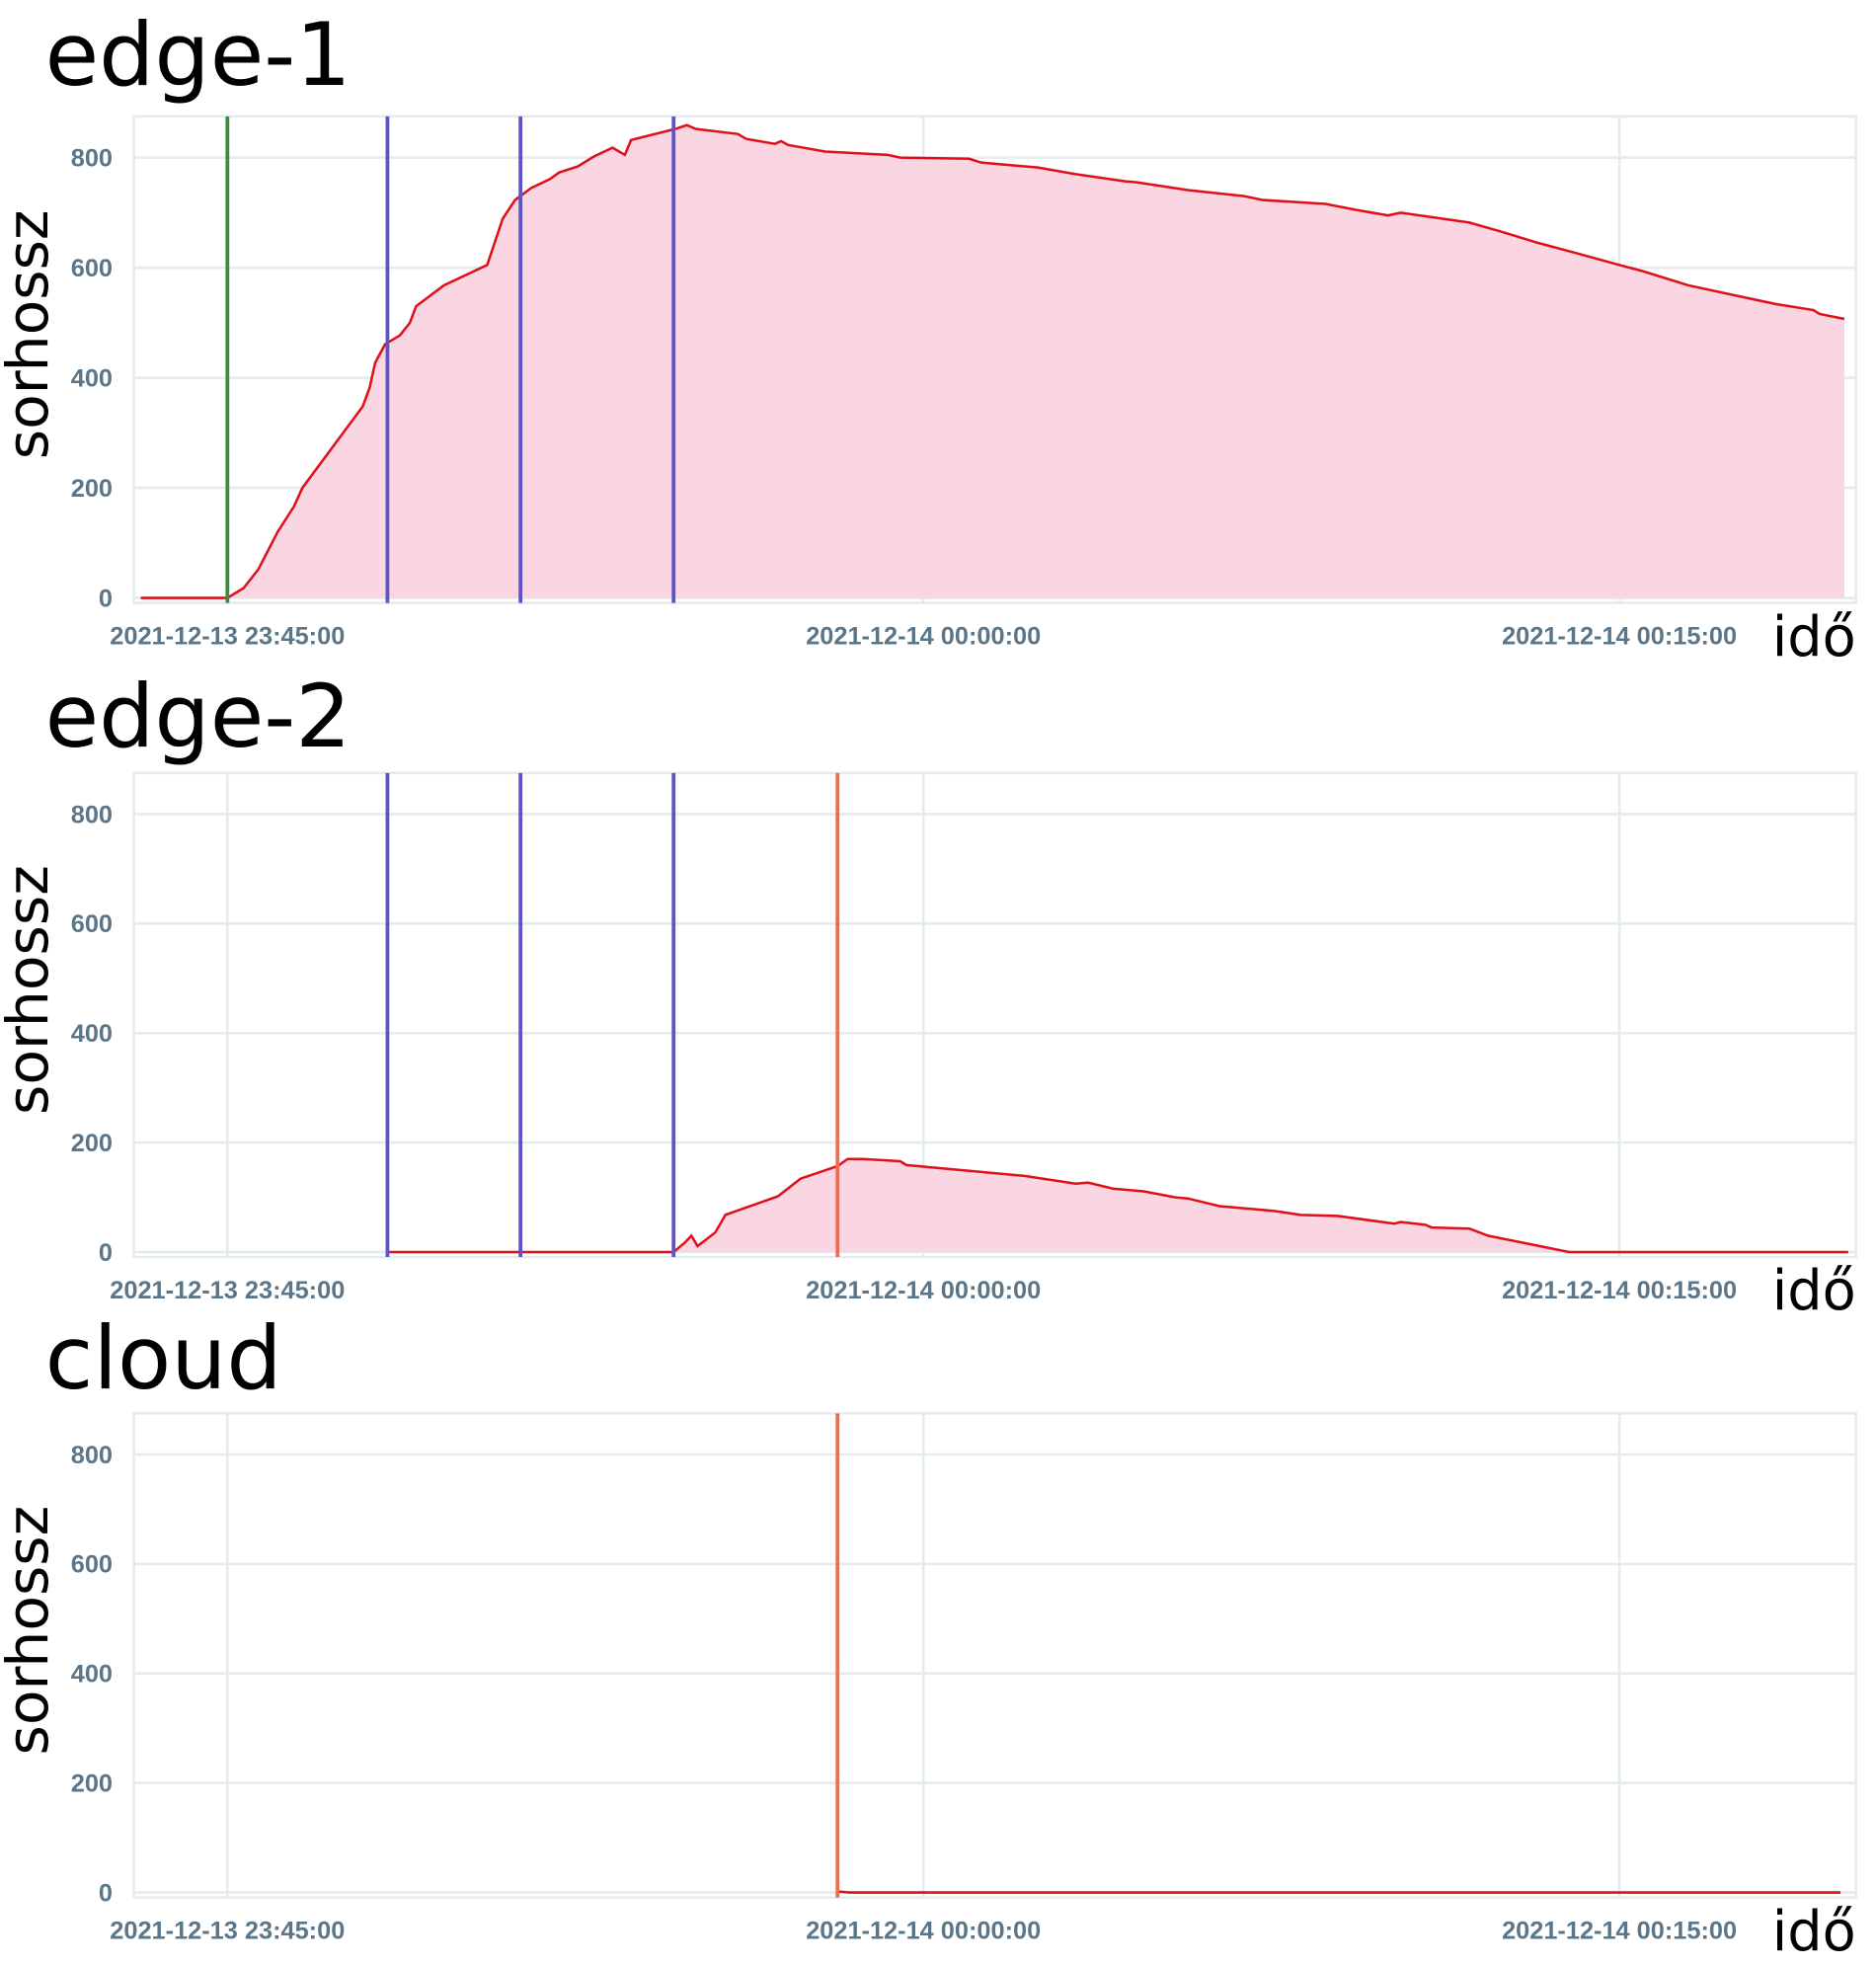 Image resolution: width=1876 pixels, height=1965 pixels. I want to click on chart-title: edge-1, so click(199, 55).